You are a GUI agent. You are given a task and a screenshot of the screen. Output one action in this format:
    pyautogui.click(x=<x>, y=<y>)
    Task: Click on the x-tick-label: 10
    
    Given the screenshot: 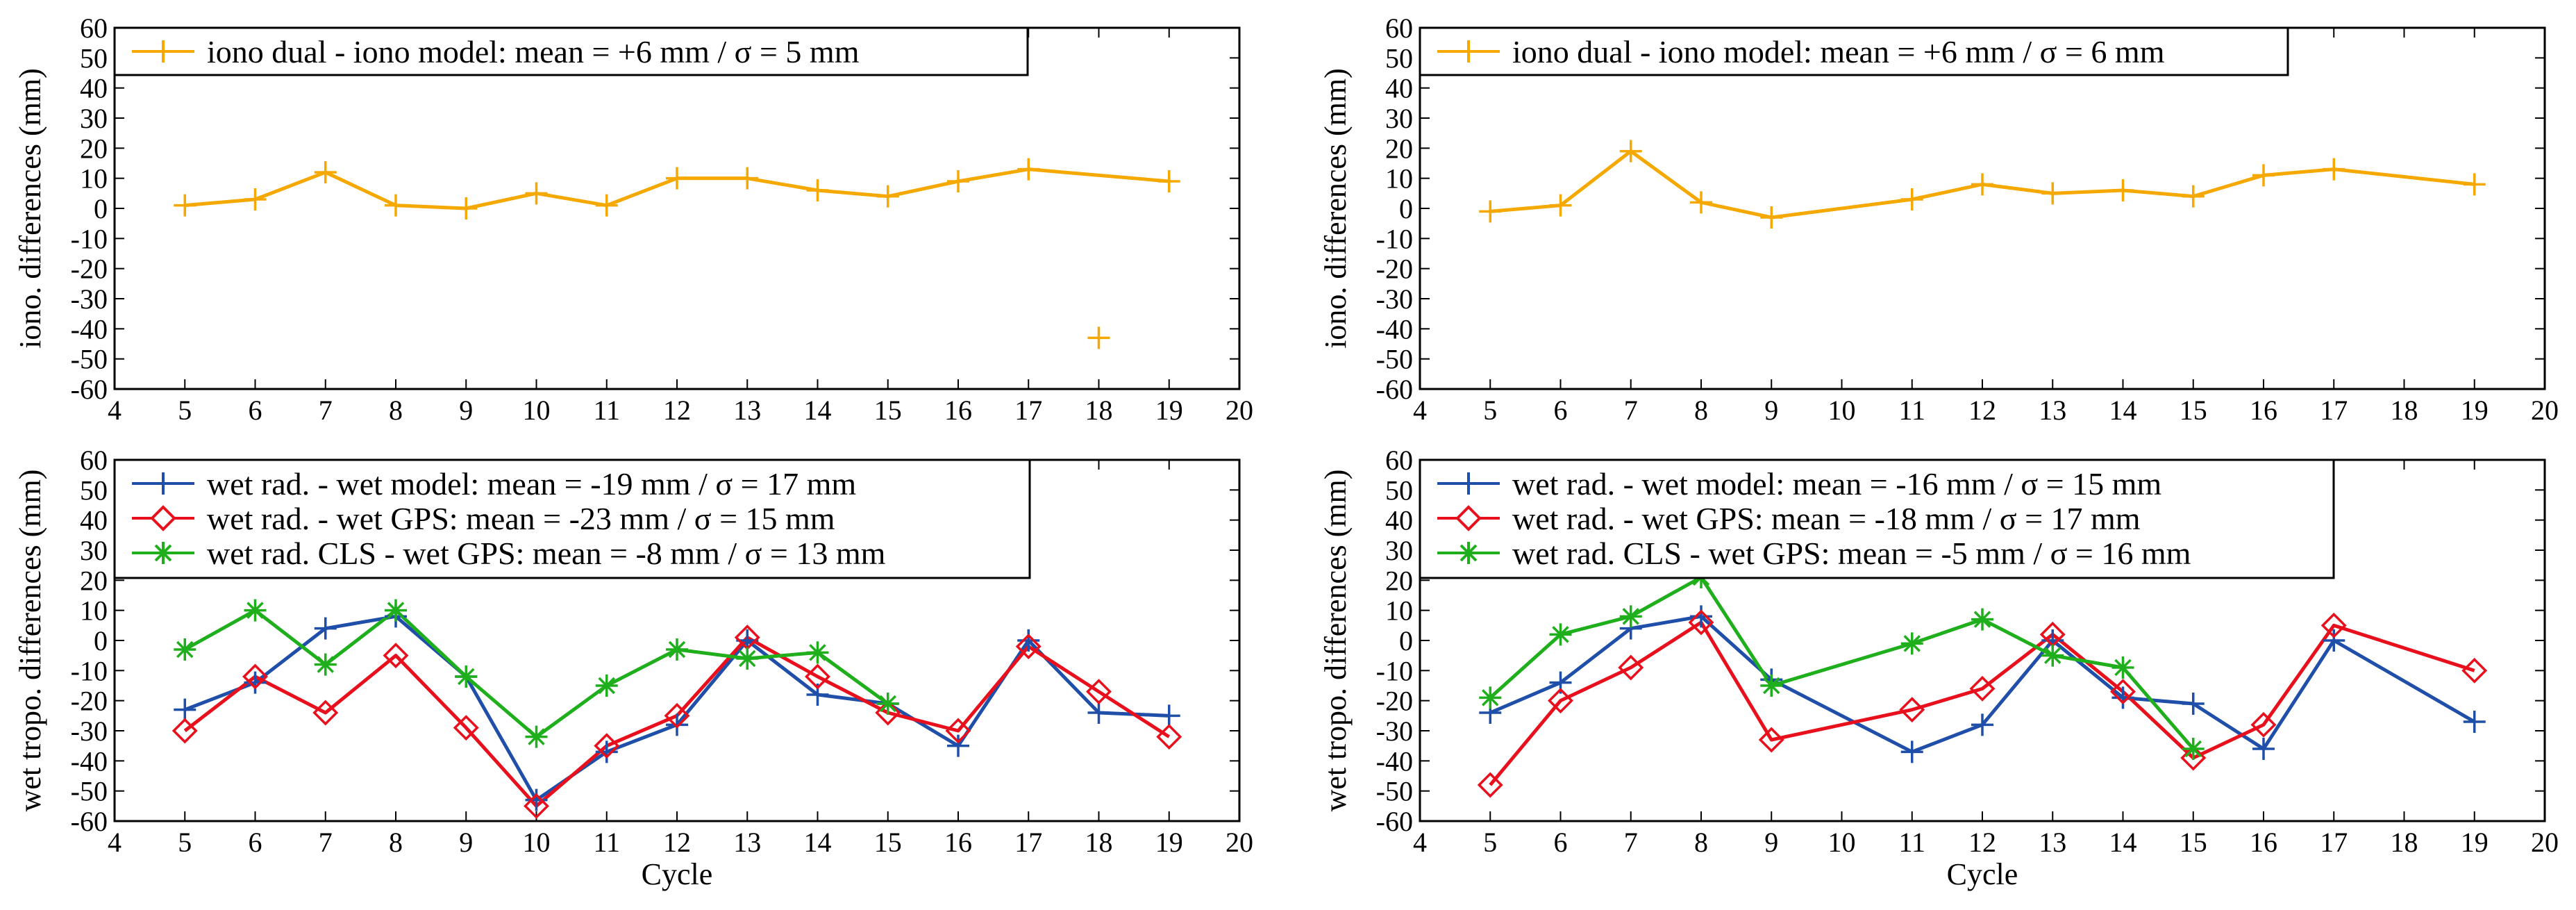 What is the action you would take?
    pyautogui.click(x=1842, y=410)
    